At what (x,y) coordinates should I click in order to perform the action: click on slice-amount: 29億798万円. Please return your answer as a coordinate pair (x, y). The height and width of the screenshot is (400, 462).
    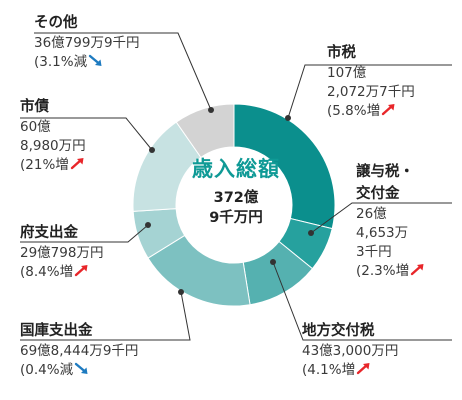
    Looking at the image, I should click on (62, 253).